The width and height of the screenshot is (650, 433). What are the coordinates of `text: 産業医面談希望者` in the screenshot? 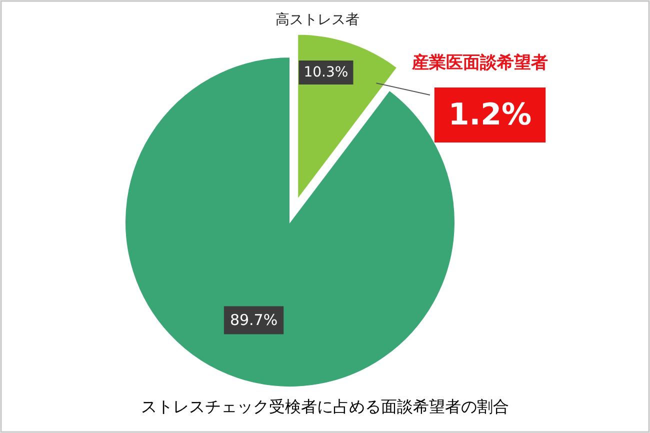 It's located at (480, 63).